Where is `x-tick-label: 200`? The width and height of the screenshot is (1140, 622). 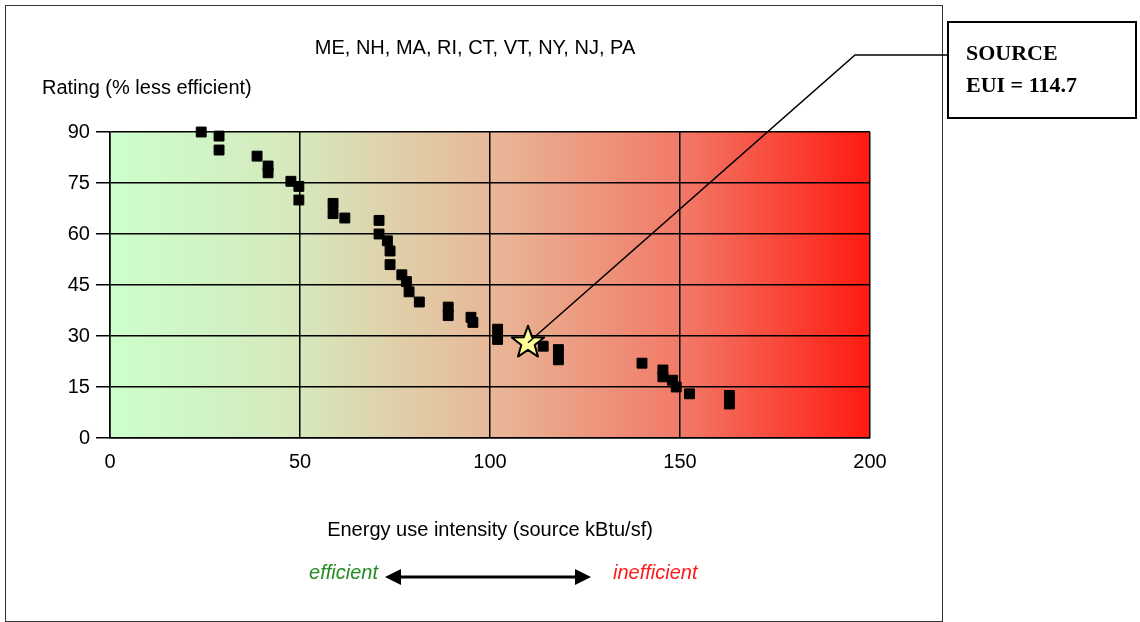
x-tick-label: 200 is located at coordinates (870, 460).